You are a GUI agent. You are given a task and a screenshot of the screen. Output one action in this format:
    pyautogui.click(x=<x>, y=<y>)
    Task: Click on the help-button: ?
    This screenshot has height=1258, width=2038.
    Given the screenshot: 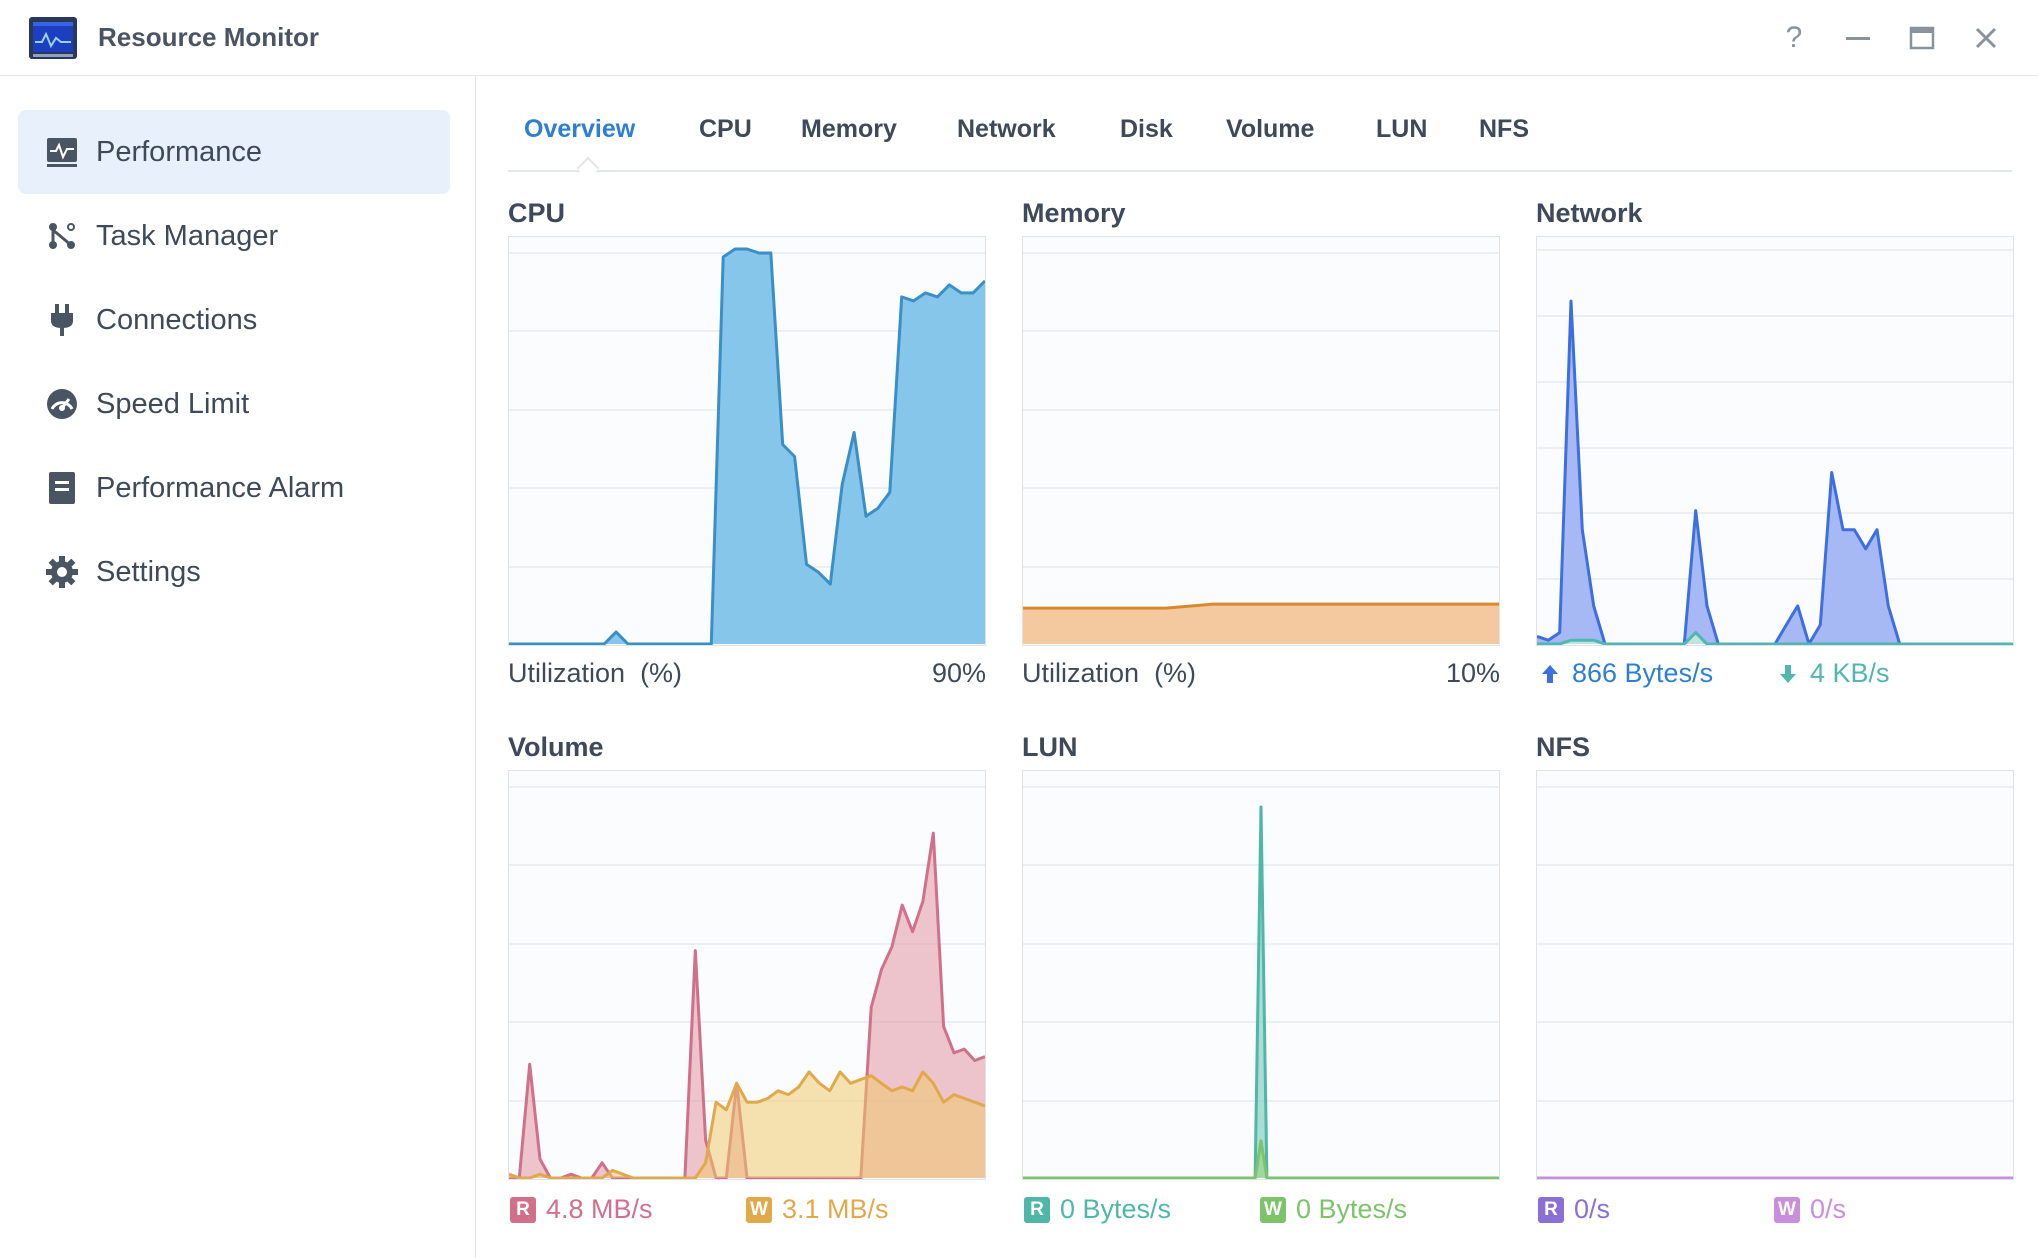 What is the action you would take?
    pyautogui.click(x=1794, y=38)
    